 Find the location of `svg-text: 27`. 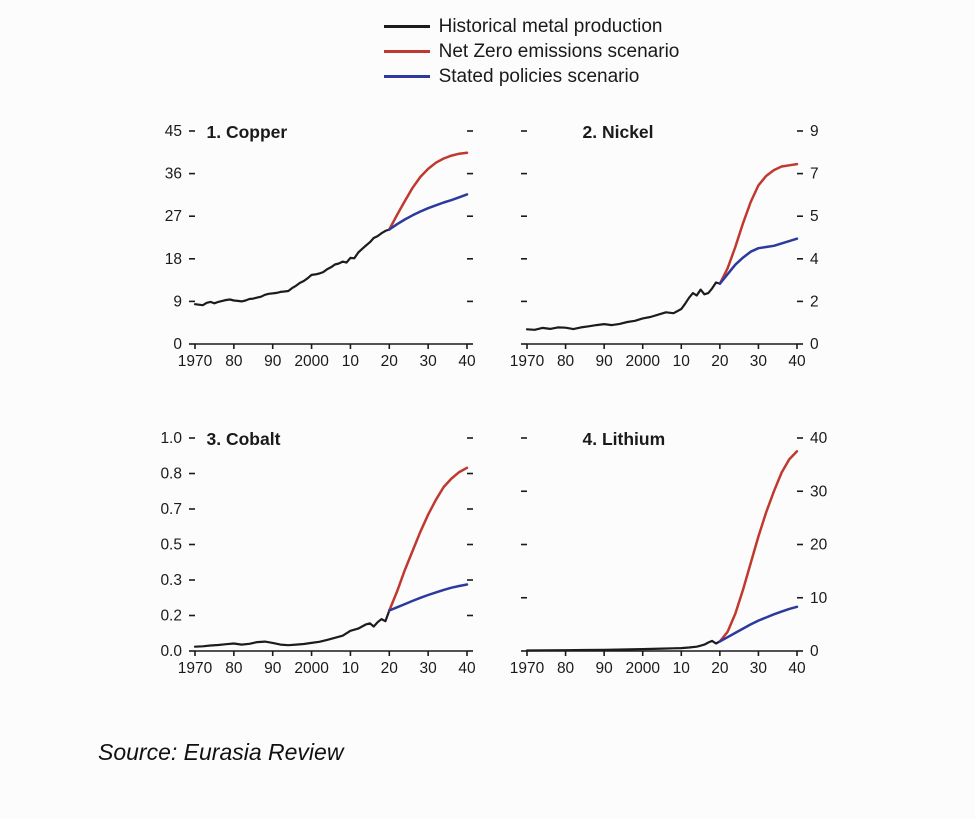

svg-text: 27 is located at coordinates (172, 216).